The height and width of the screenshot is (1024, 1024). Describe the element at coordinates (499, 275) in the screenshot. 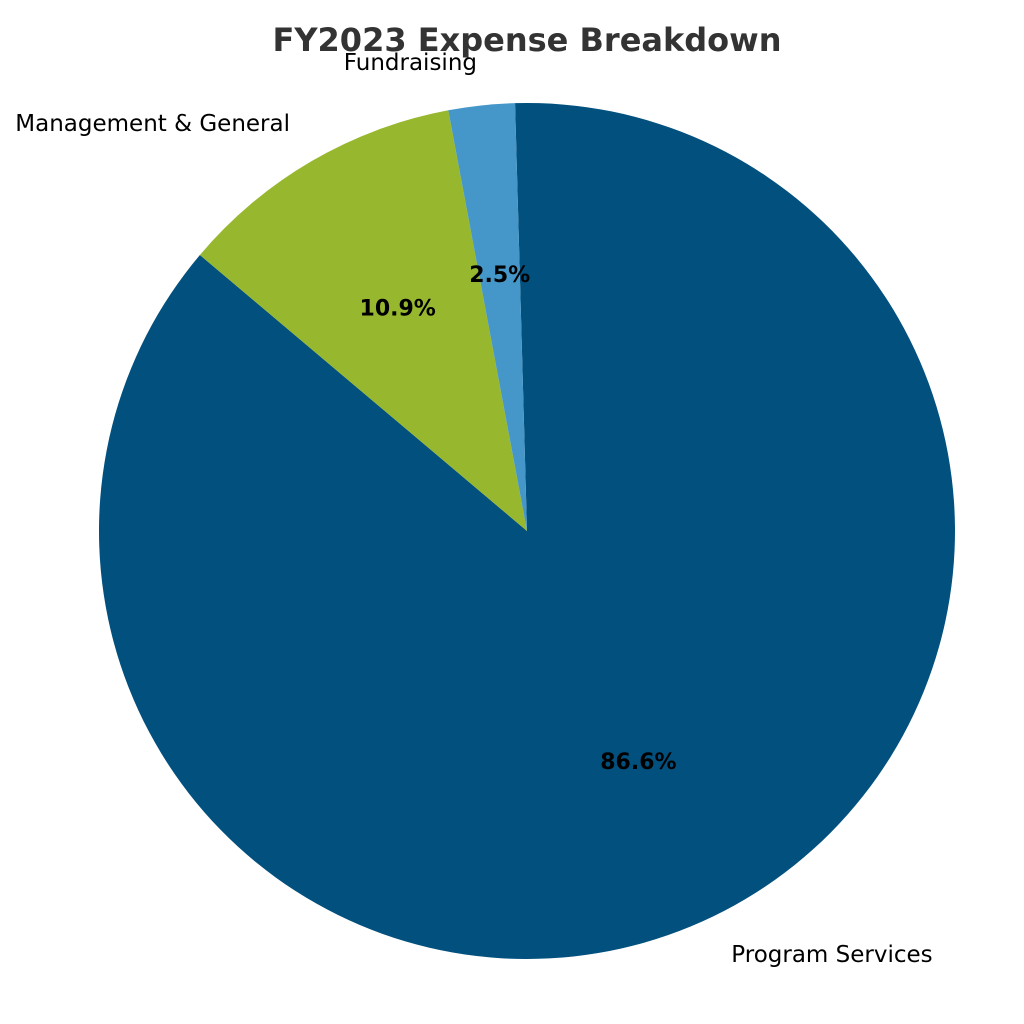

I see `slice-percent-label: 2.5%` at that location.